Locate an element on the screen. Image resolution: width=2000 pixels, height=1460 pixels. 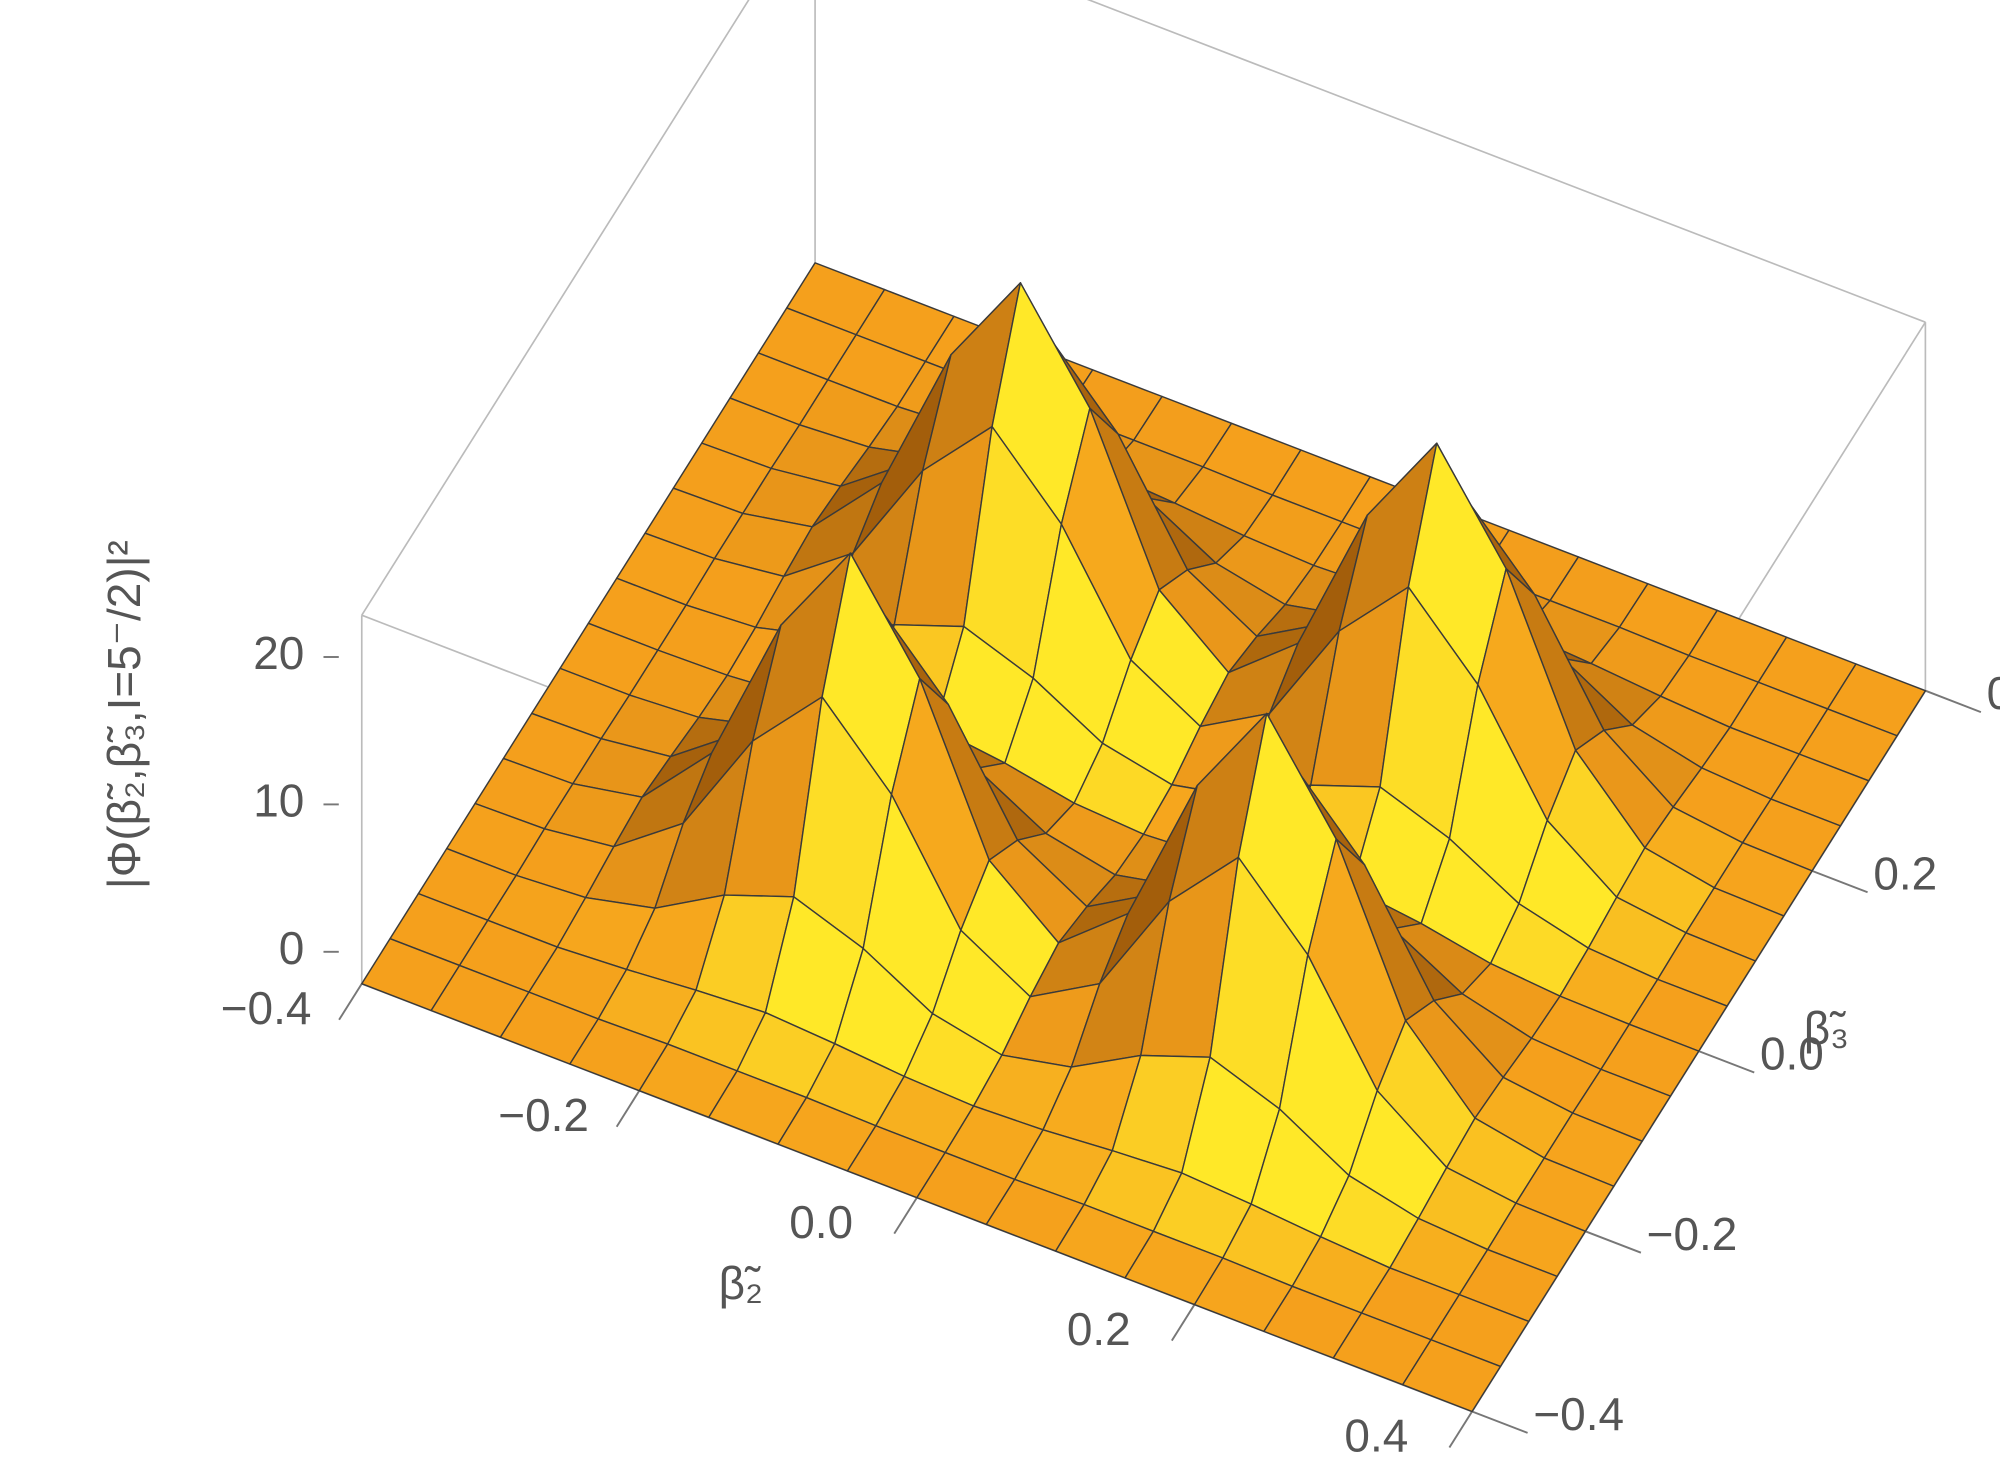
y-tick-label: −0.4 is located at coordinates (1578, 1414).